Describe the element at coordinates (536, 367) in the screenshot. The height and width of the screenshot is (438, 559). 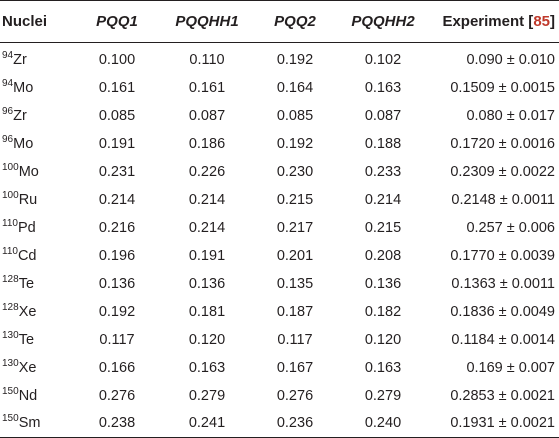
I see `experiment-error: 0.007` at that location.